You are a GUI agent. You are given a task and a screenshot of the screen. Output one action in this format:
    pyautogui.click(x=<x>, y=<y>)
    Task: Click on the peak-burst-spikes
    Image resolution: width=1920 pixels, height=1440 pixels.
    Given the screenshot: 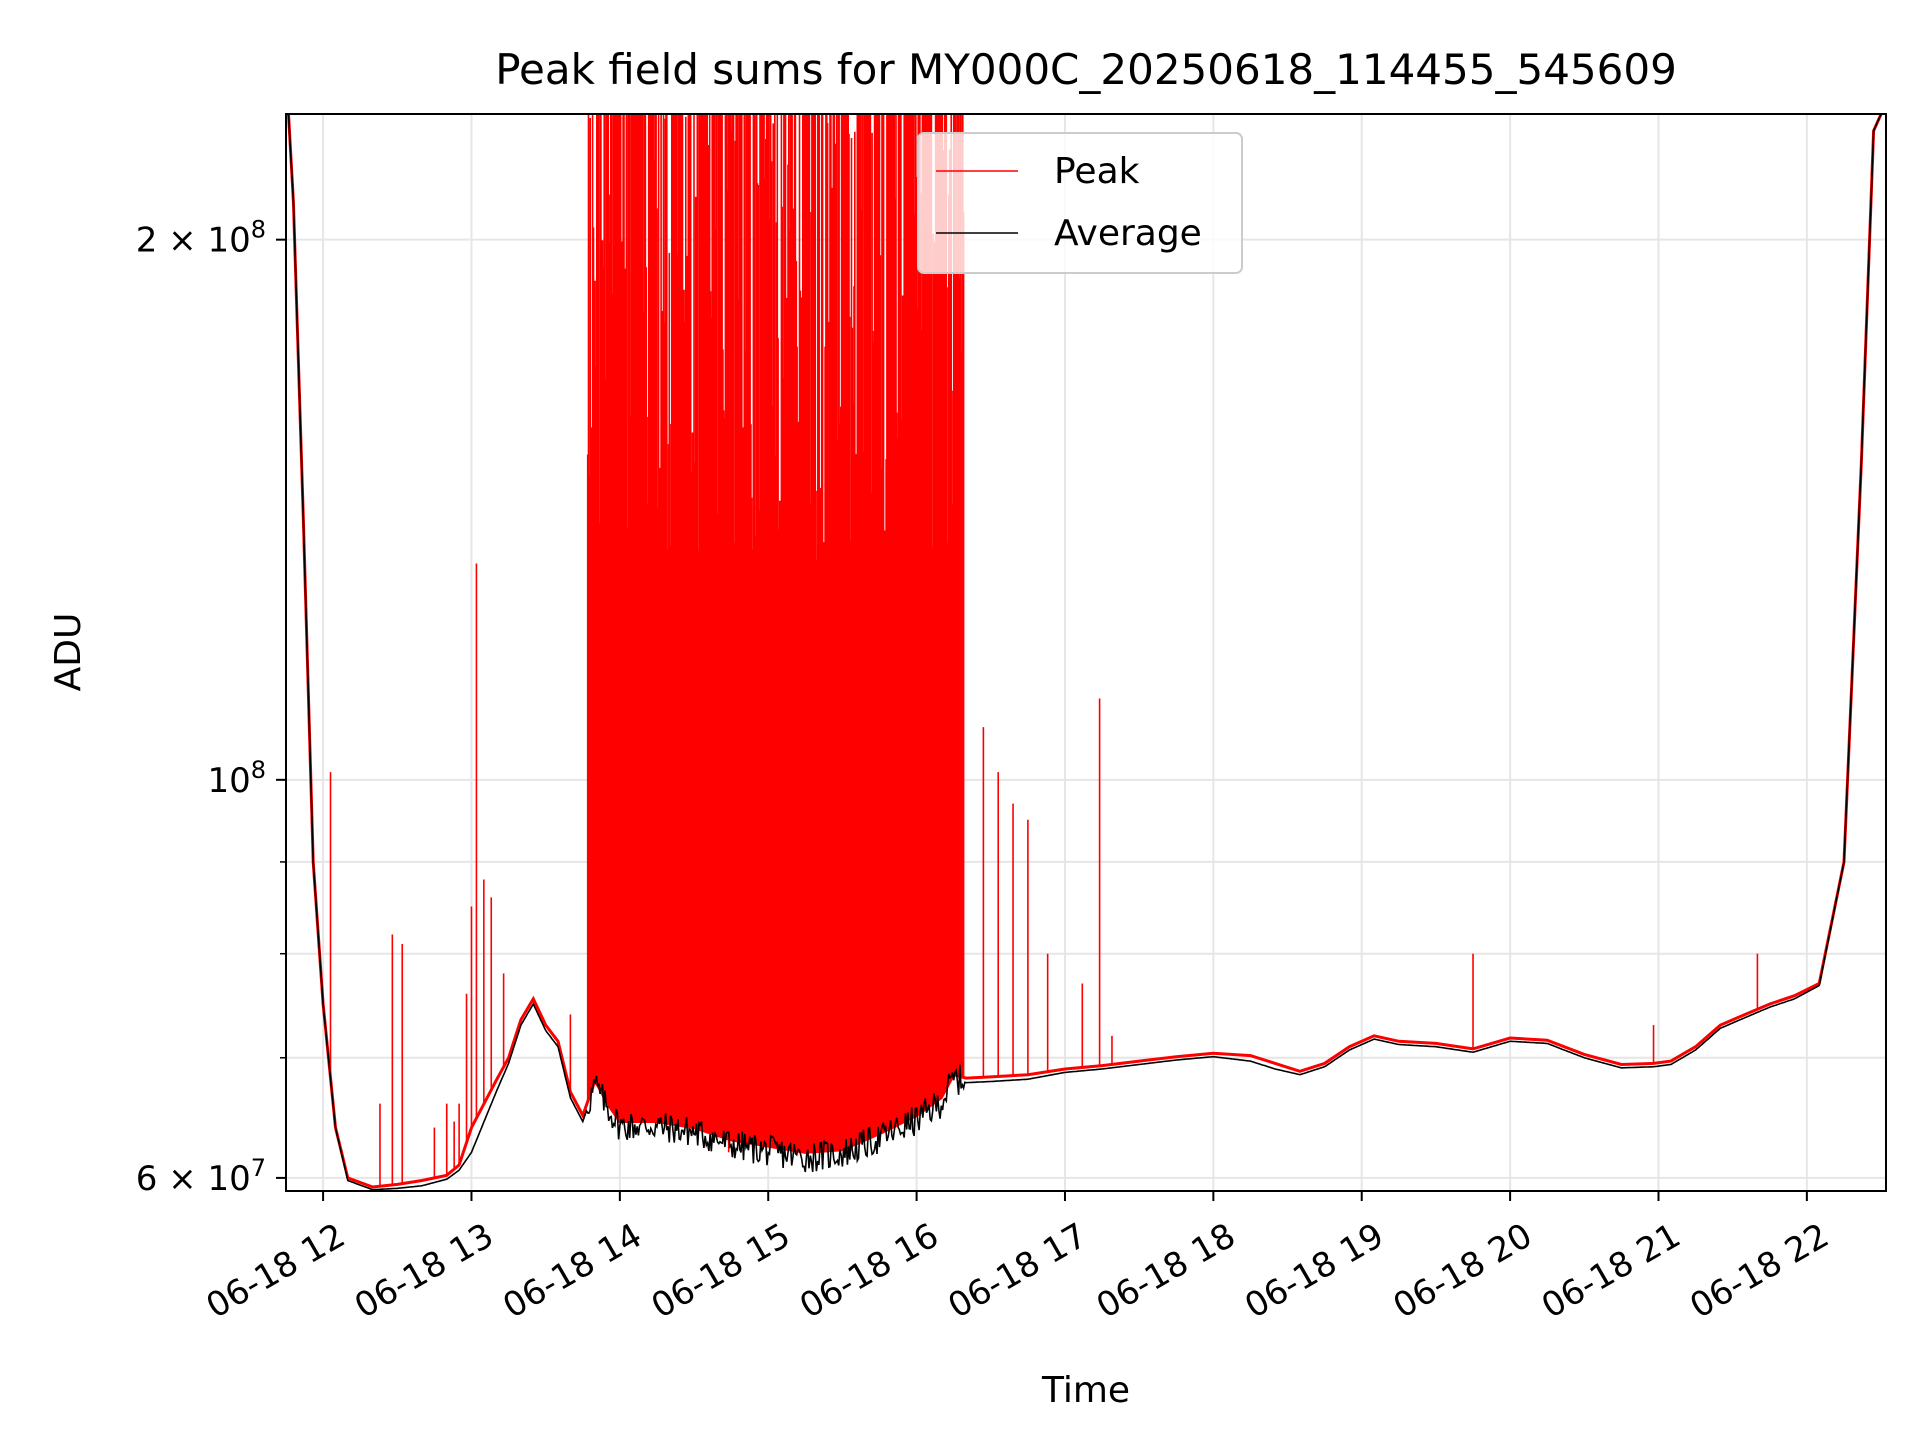 What is the action you would take?
    pyautogui.click(x=775, y=633)
    